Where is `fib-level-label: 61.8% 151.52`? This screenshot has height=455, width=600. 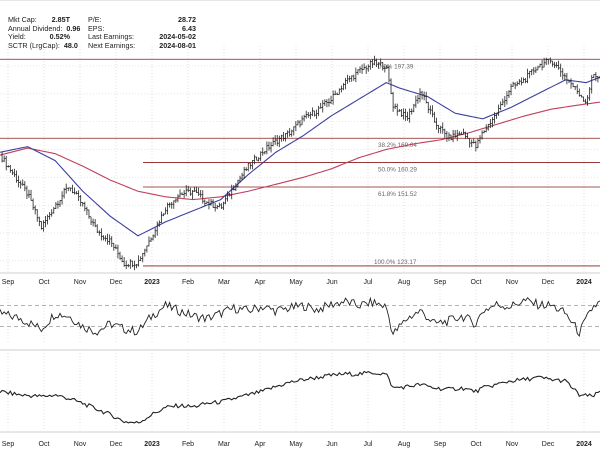
fib-level-label: 61.8% 151.52 is located at coordinates (397, 194).